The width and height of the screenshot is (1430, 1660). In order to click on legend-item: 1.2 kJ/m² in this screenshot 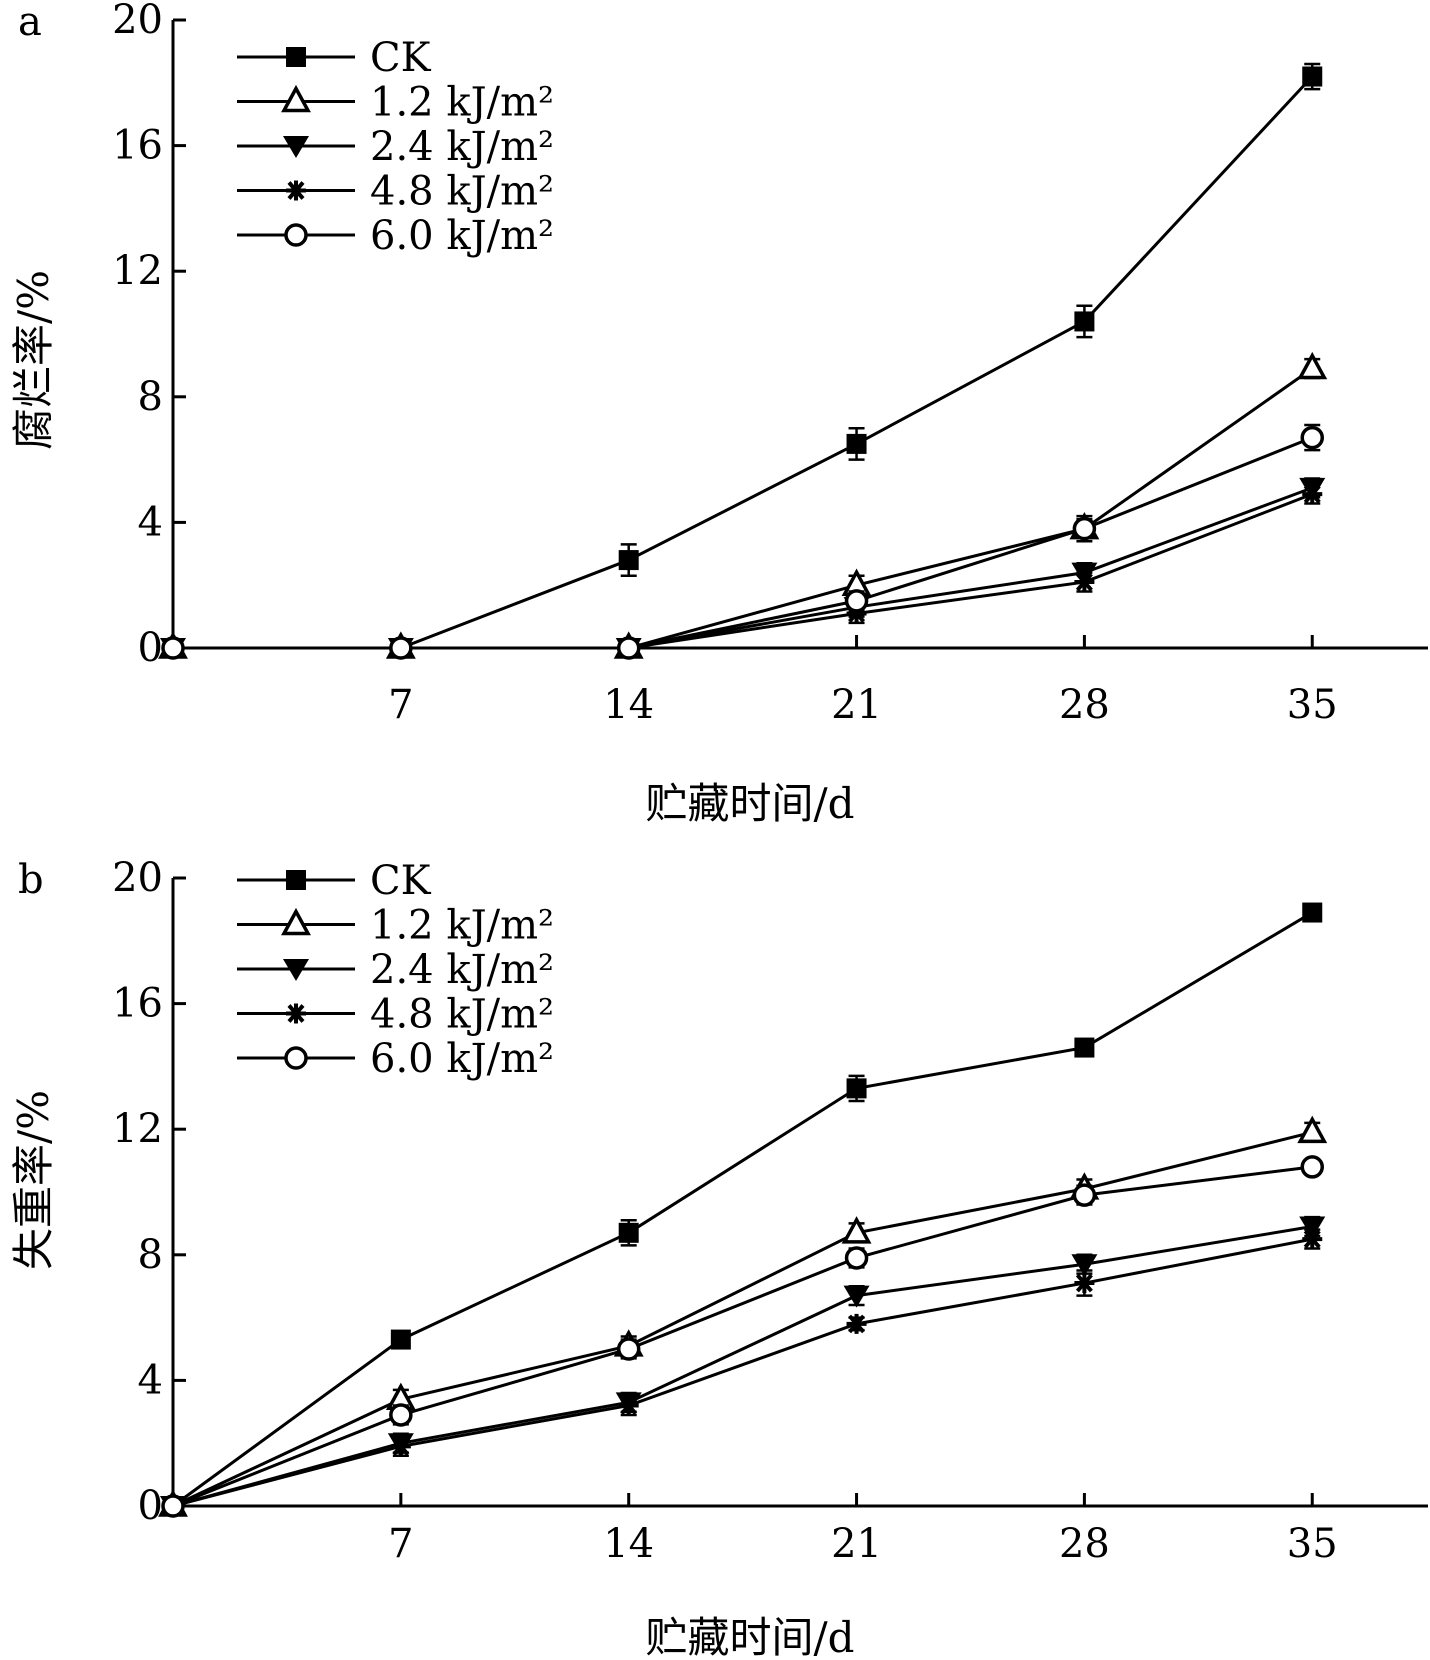, I will do `click(395, 103)`.